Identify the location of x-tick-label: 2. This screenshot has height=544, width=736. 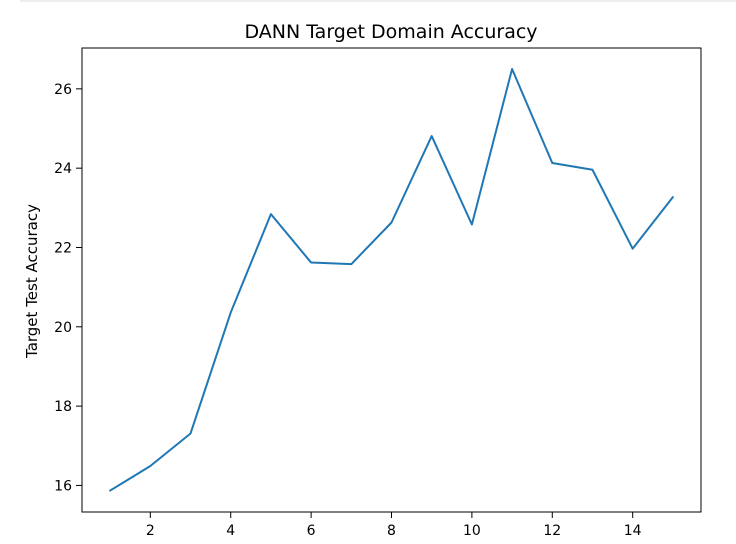
(150, 531).